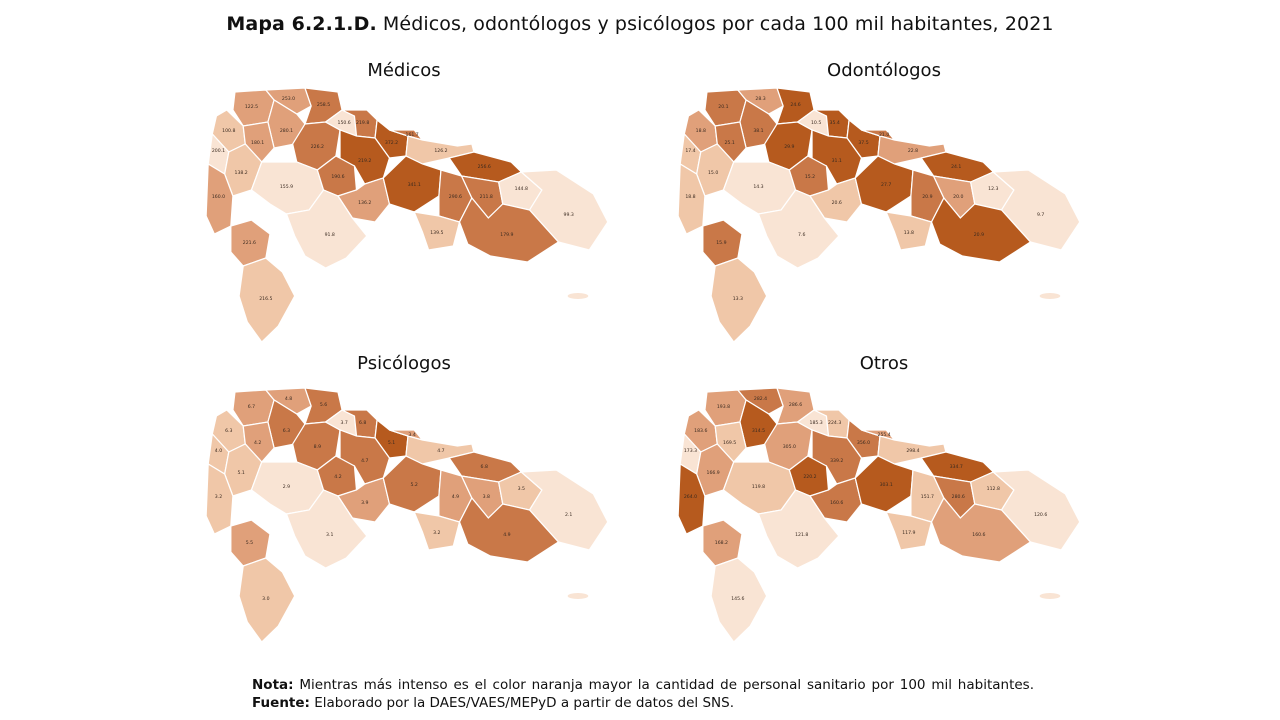  What do you see at coordinates (958, 497) in the screenshot?
I see `province-value-label: 280.6` at bounding box center [958, 497].